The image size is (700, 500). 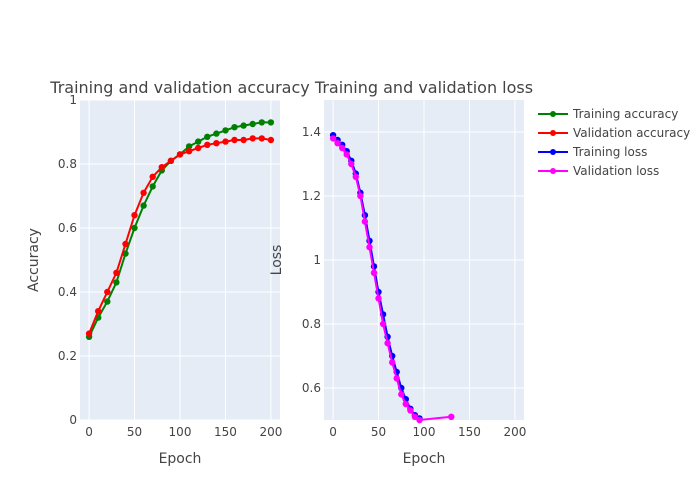 What do you see at coordinates (333, 432) in the screenshot?
I see `loss-x-tick-label: 0` at bounding box center [333, 432].